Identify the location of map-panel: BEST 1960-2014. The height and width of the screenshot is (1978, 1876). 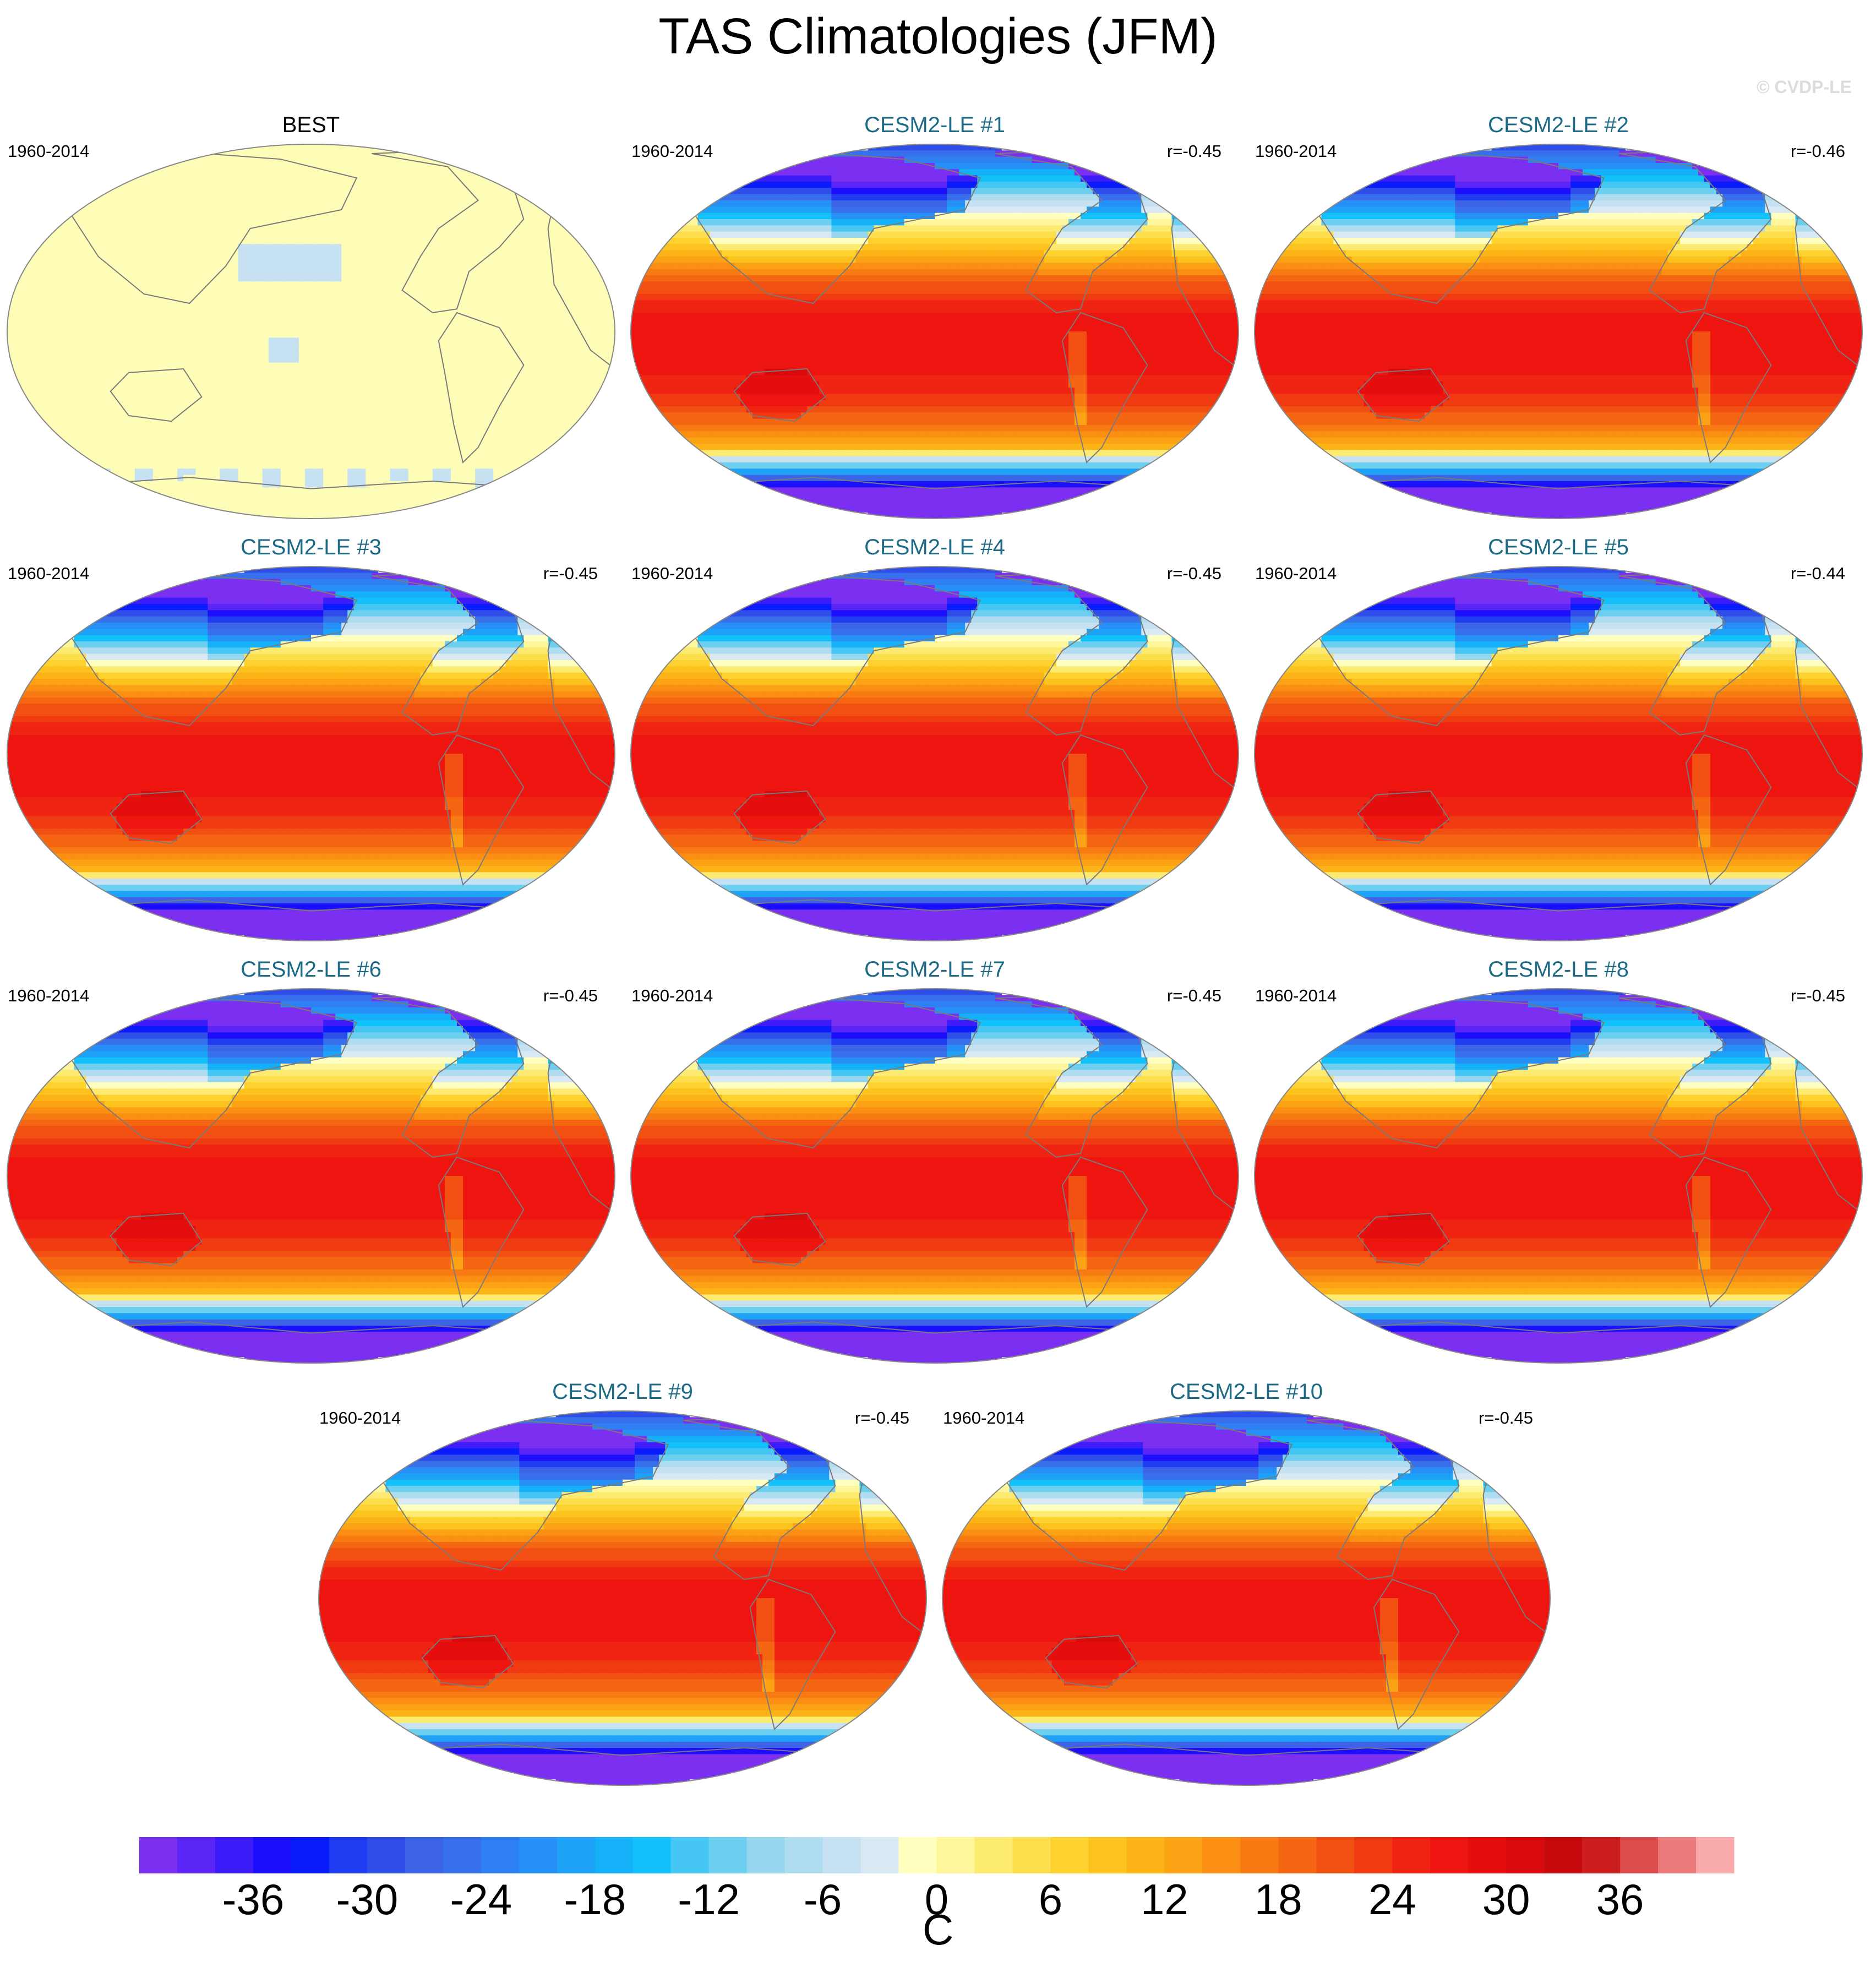
(311, 316).